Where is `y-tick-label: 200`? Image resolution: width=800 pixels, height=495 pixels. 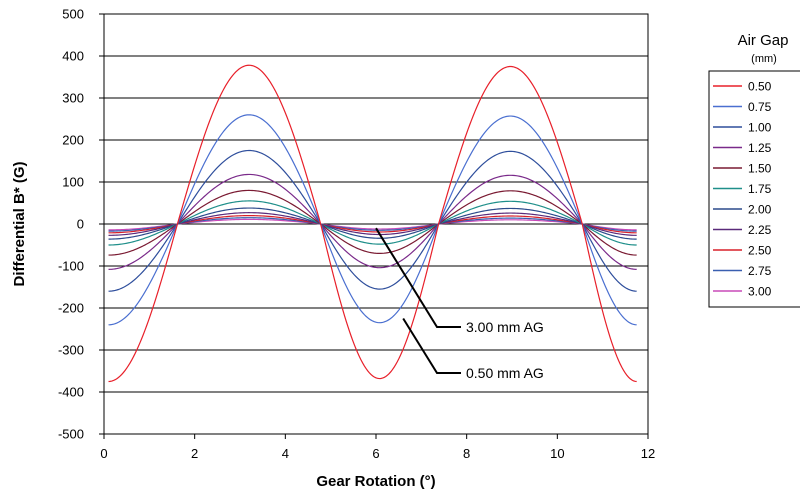
y-tick-label: 200 is located at coordinates (73, 140).